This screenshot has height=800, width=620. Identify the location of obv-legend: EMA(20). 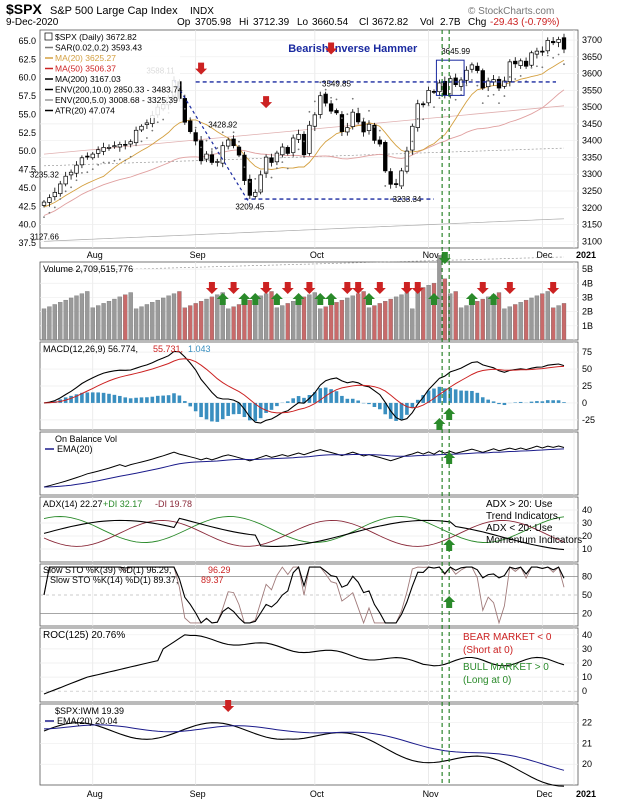
(75, 449).